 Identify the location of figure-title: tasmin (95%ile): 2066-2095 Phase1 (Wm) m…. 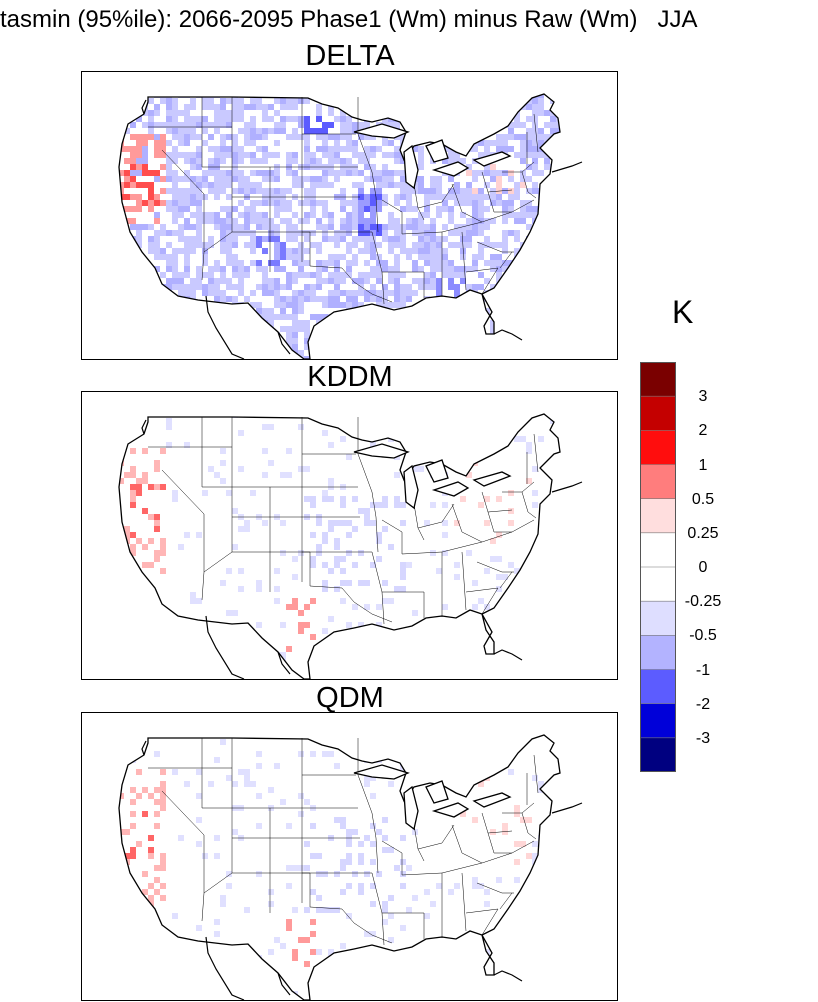
(409, 20).